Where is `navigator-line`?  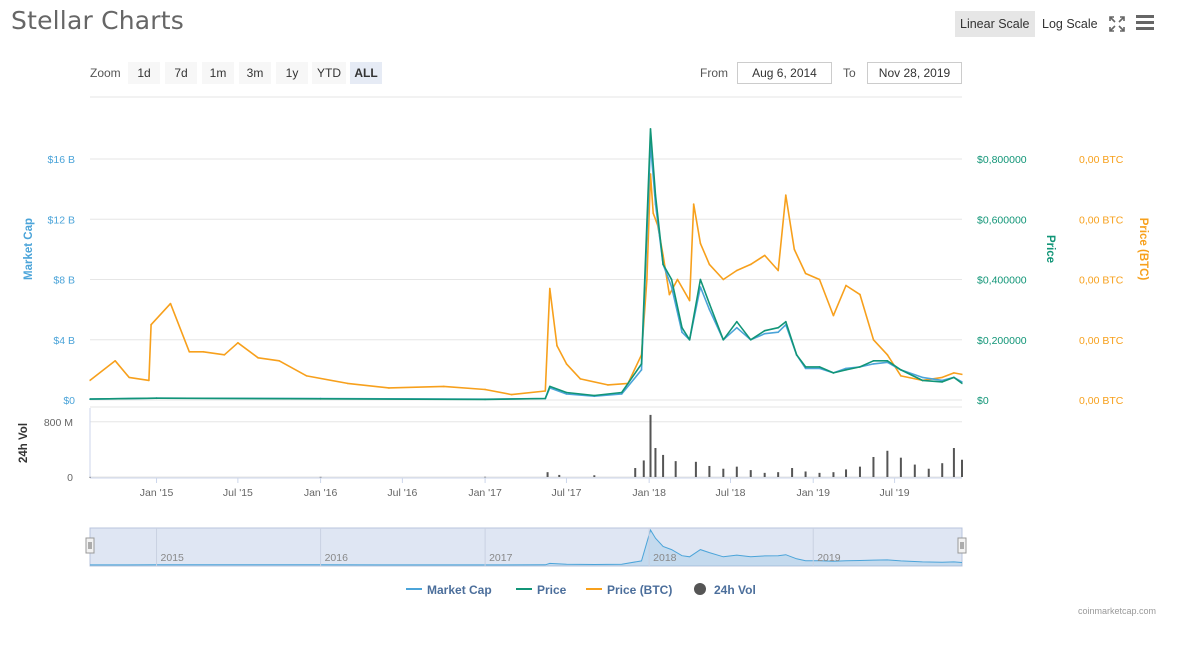
navigator-line is located at coordinates (526, 547).